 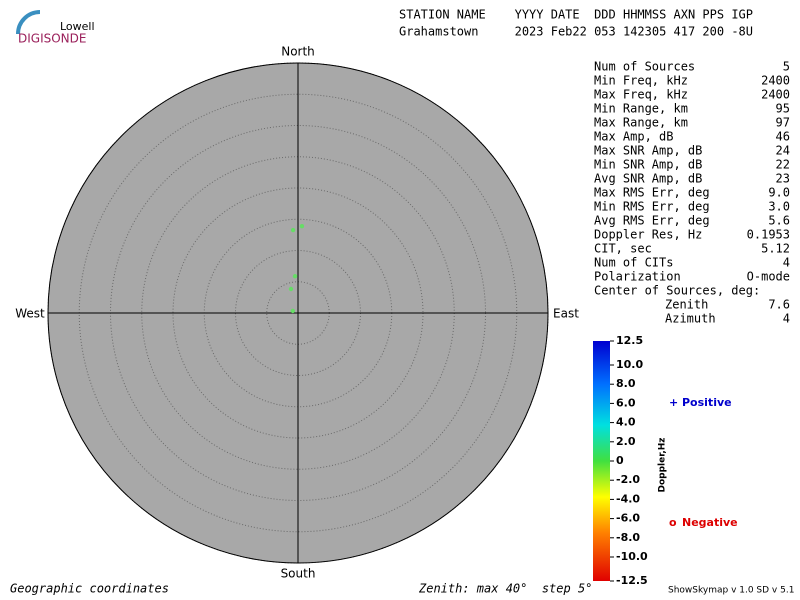 What do you see at coordinates (673, 522) in the screenshot?
I see `legend-symbol: o` at bounding box center [673, 522].